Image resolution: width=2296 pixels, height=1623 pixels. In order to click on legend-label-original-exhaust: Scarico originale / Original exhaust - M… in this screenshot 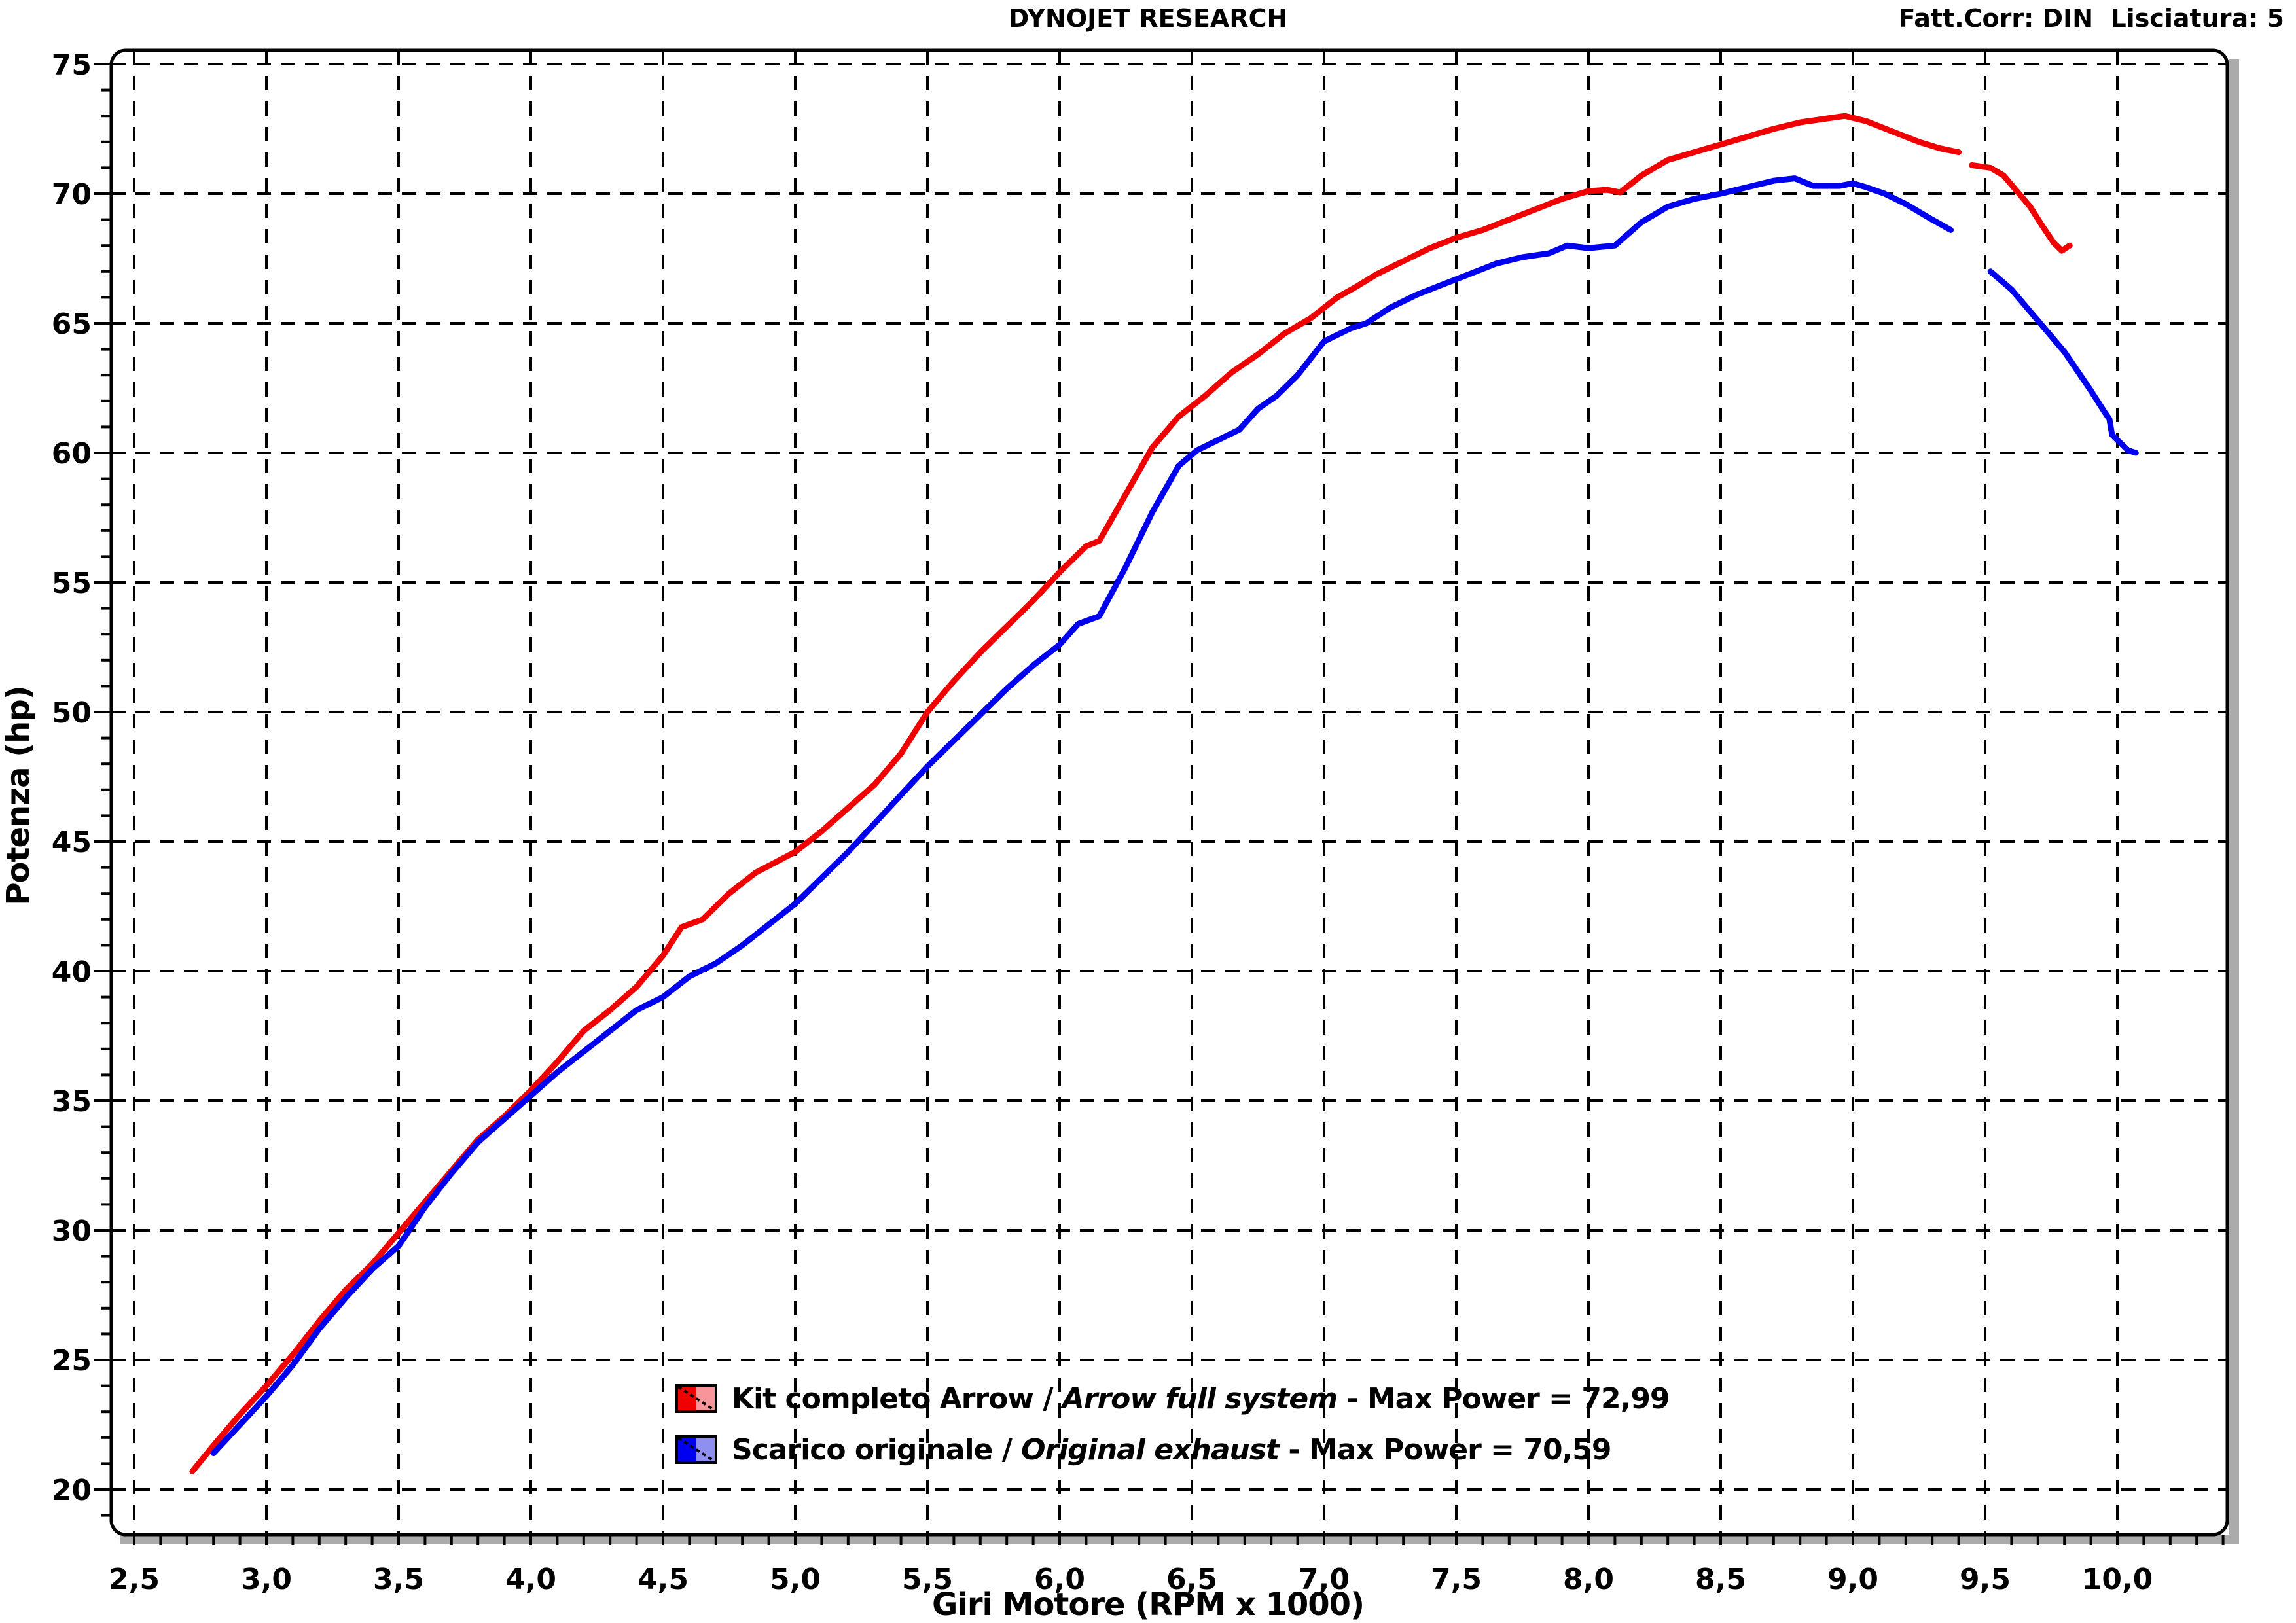, I will do `click(1172, 1450)`.